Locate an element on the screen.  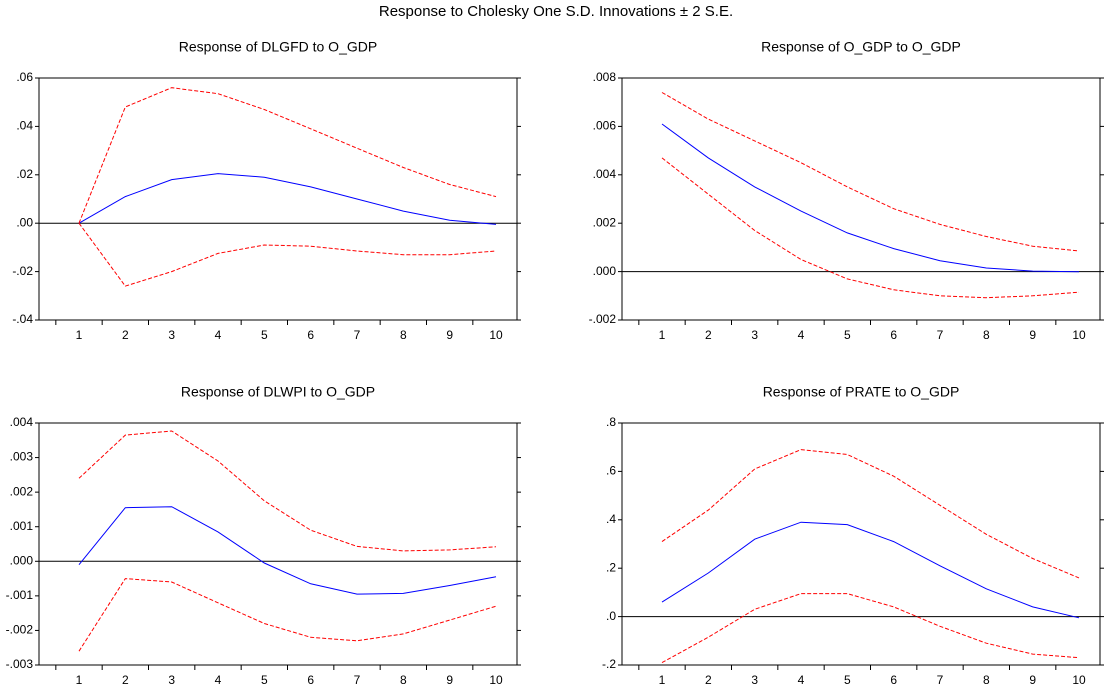
y-tick-label: .2 is located at coordinates (611, 567).